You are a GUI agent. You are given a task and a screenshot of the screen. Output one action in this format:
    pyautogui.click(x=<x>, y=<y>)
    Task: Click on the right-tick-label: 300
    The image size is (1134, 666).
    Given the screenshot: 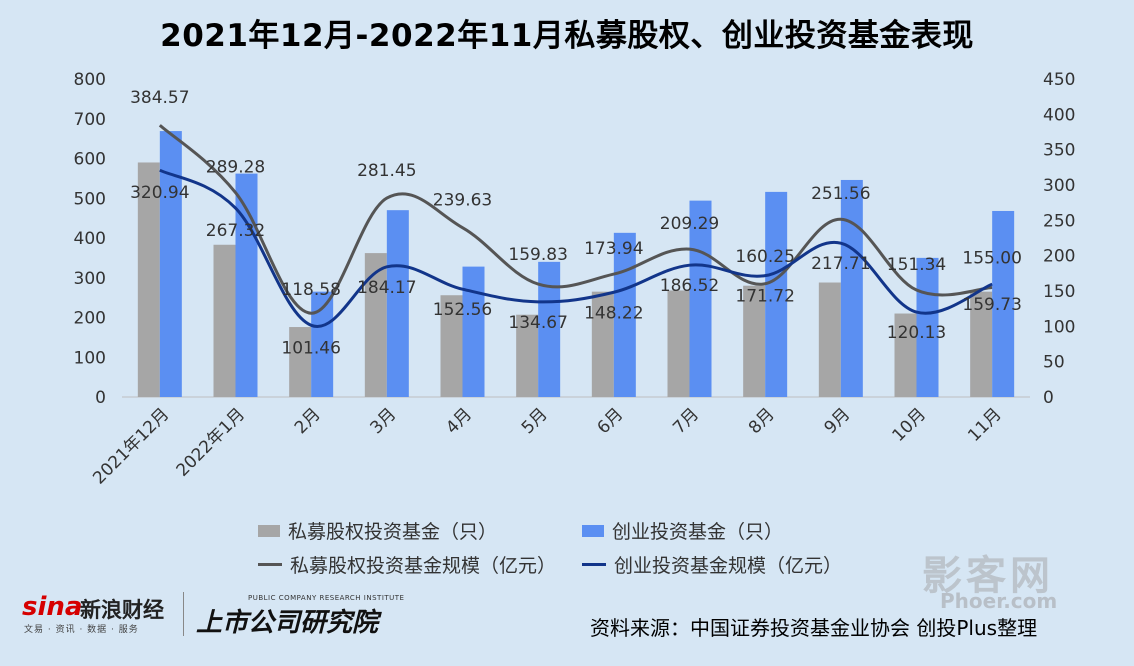 What is the action you would take?
    pyautogui.click(x=1059, y=186)
    